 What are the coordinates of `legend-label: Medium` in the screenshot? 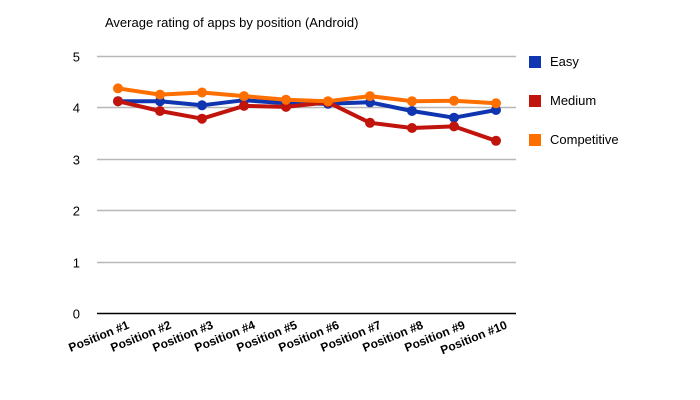 It's located at (573, 100).